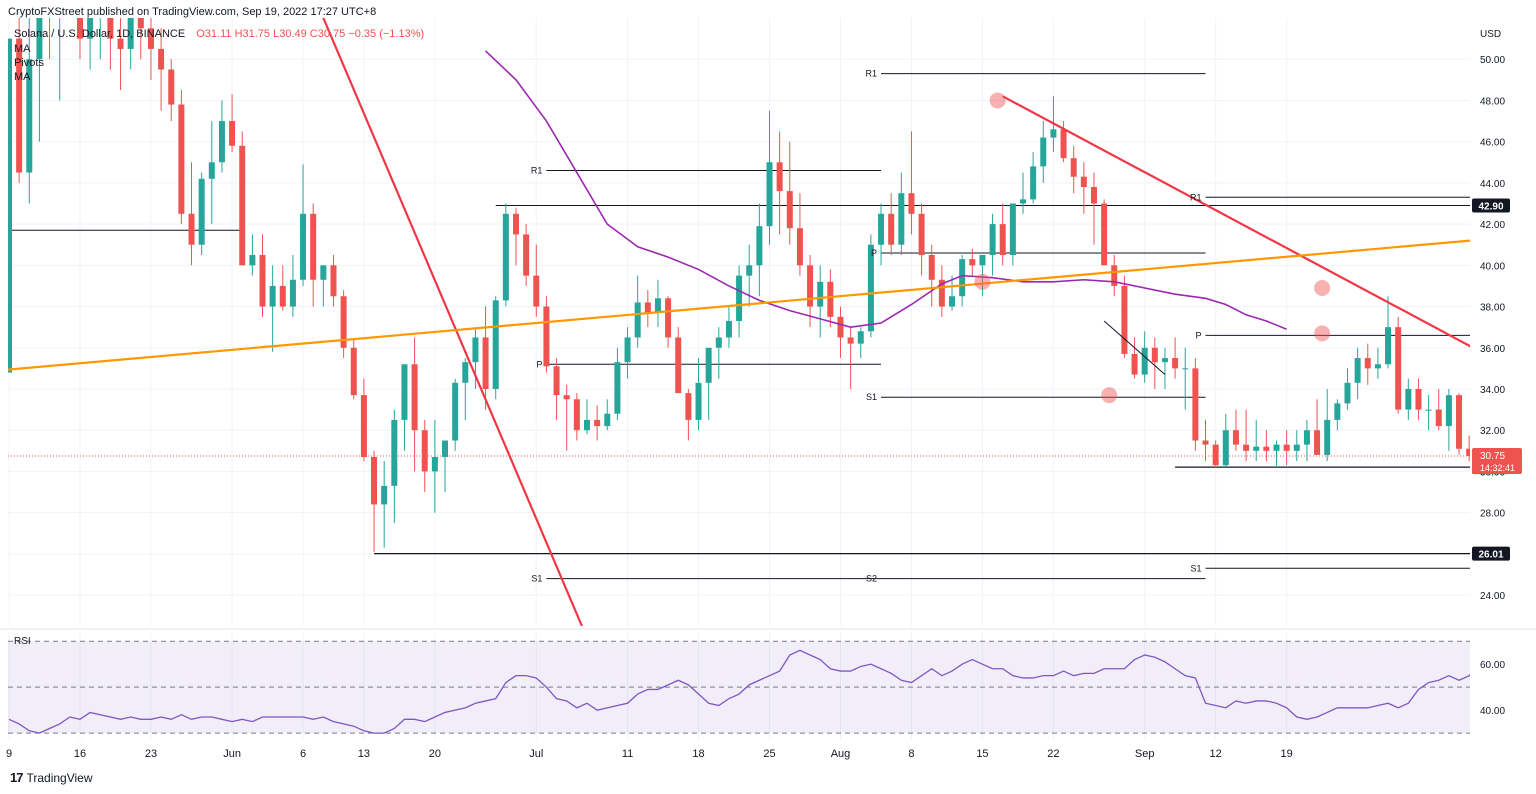  Describe the element at coordinates (872, 74) in the screenshot. I see `pivot-label-r1: R1` at that location.